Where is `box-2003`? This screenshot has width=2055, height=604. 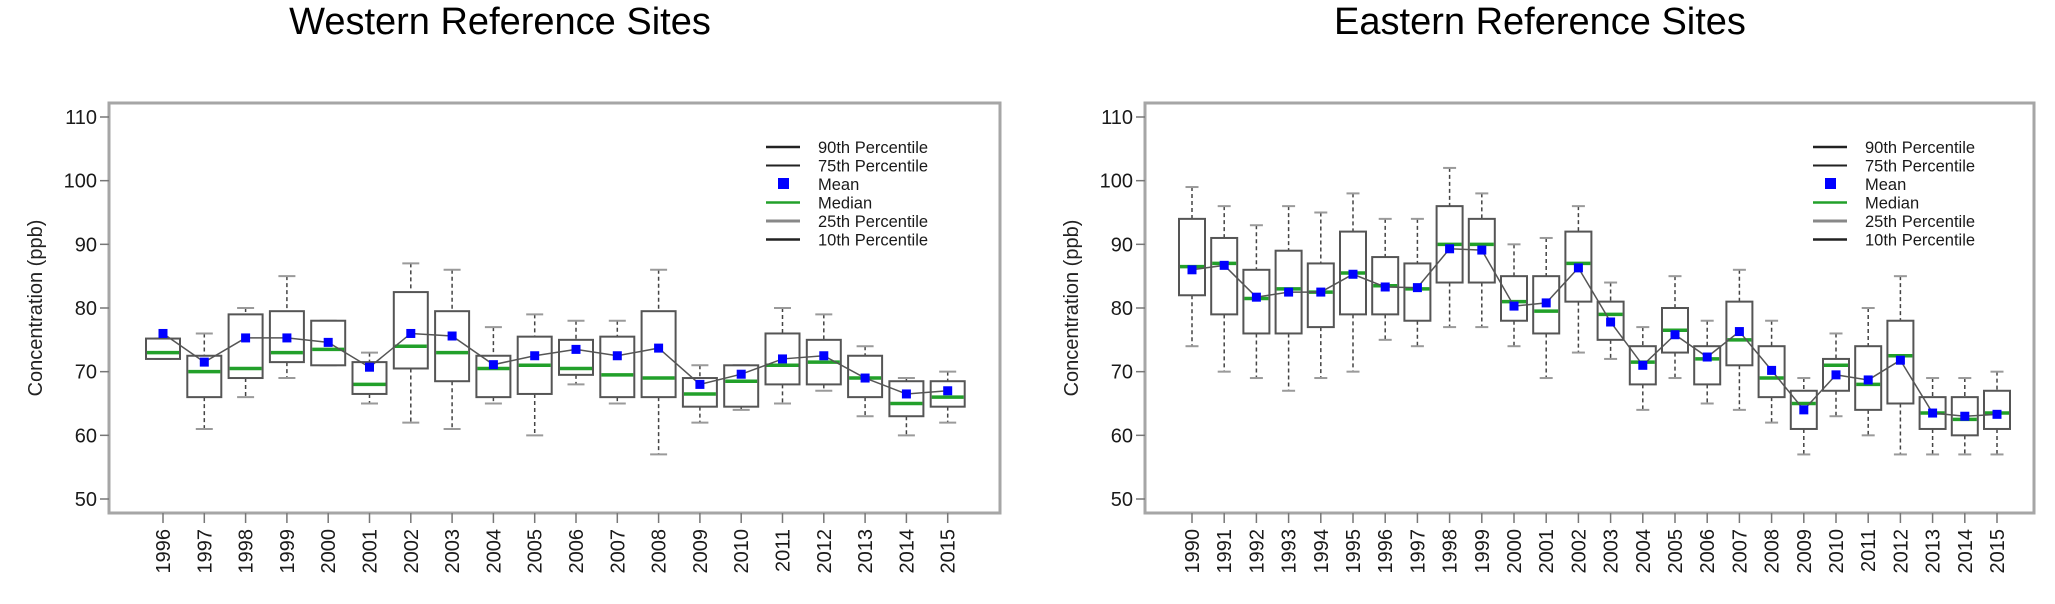
box-2003 is located at coordinates (452, 349).